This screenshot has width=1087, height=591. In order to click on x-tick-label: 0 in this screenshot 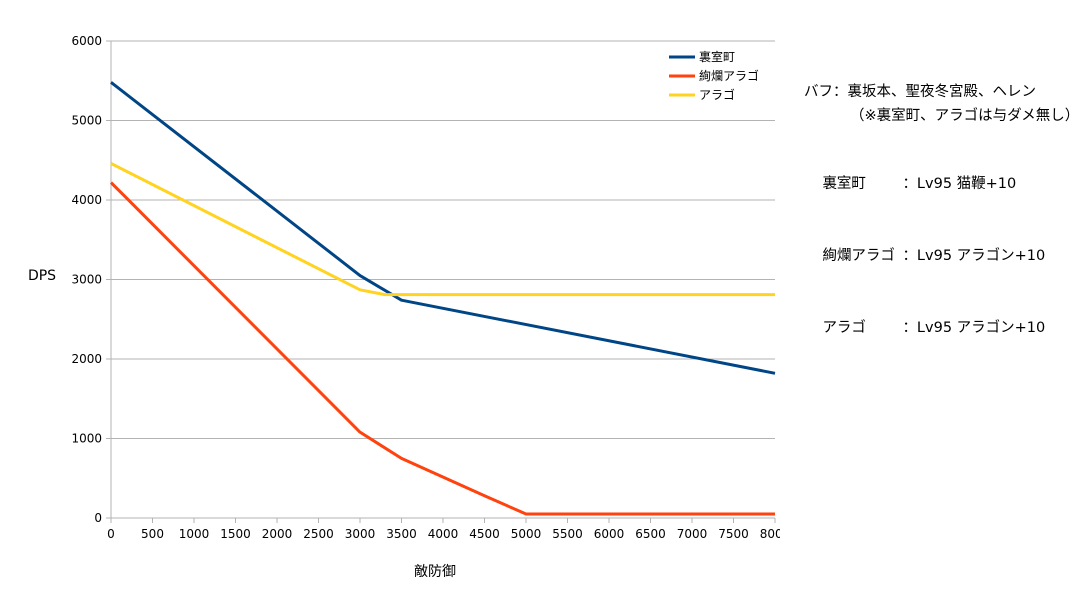, I will do `click(111, 534)`.